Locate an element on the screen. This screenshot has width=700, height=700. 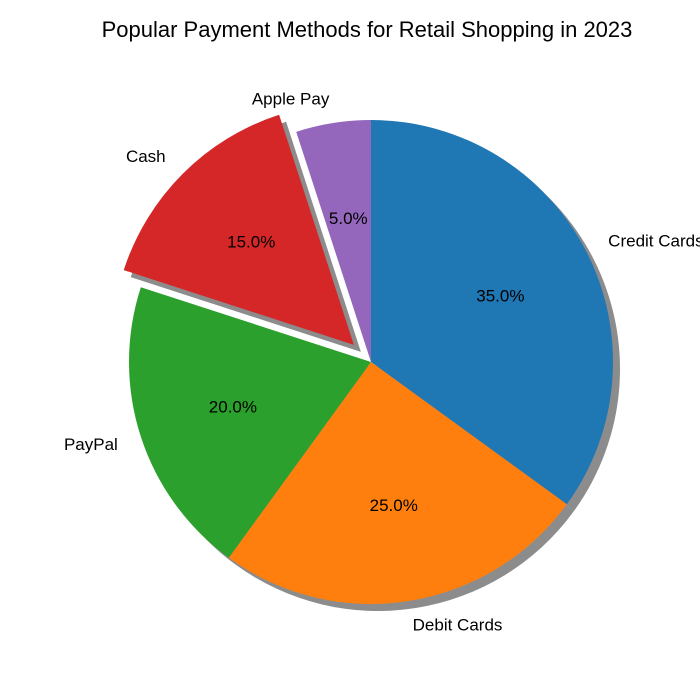
slice-apple-pay is located at coordinates (333, 241).